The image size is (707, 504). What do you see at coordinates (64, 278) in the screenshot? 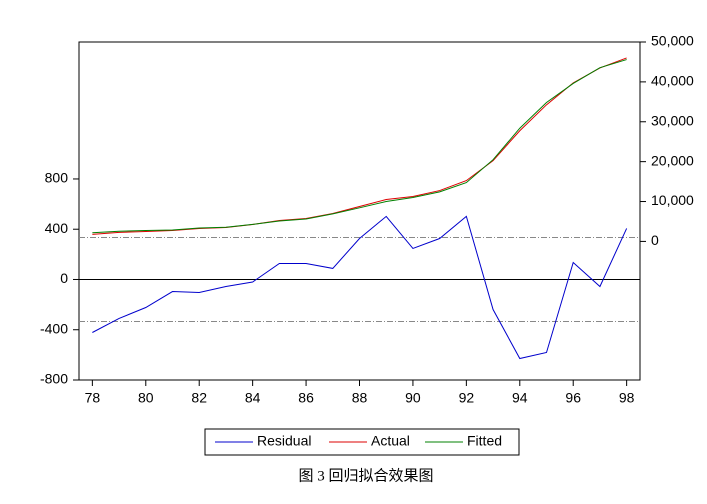
I see `y-tick-label: 0` at bounding box center [64, 278].